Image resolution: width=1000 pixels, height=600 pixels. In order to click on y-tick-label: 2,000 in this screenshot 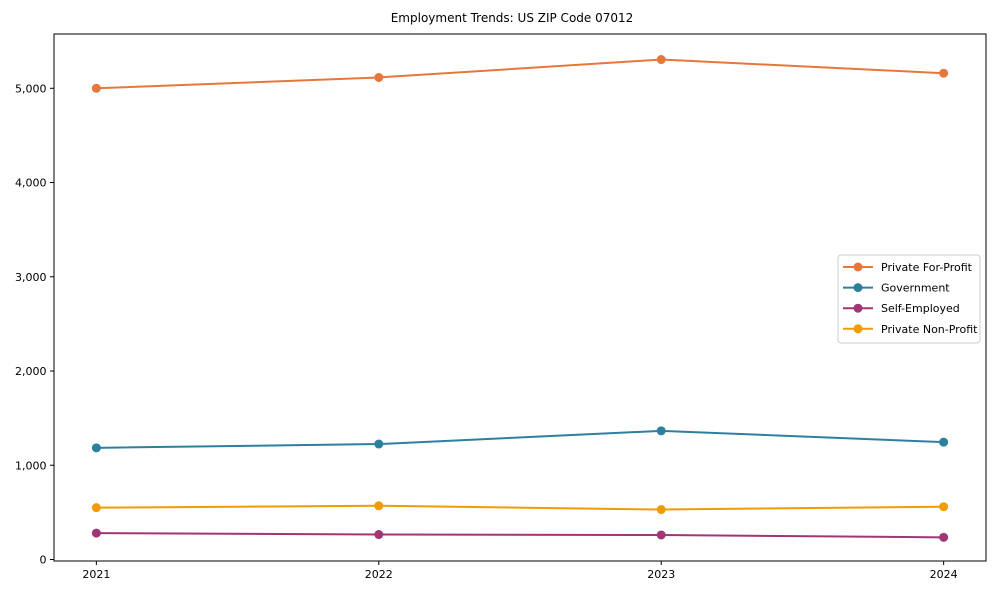, I will do `click(31, 371)`.